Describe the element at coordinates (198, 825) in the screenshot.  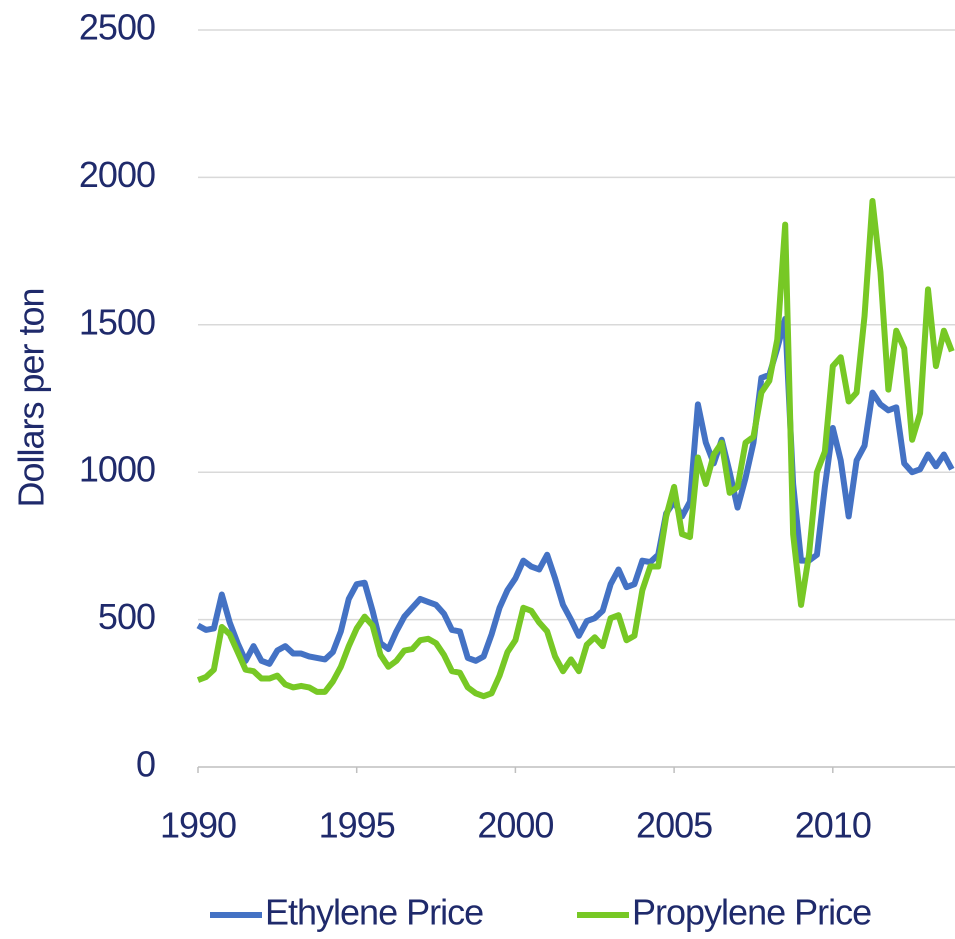
I see `x-tick-label: 1990` at that location.